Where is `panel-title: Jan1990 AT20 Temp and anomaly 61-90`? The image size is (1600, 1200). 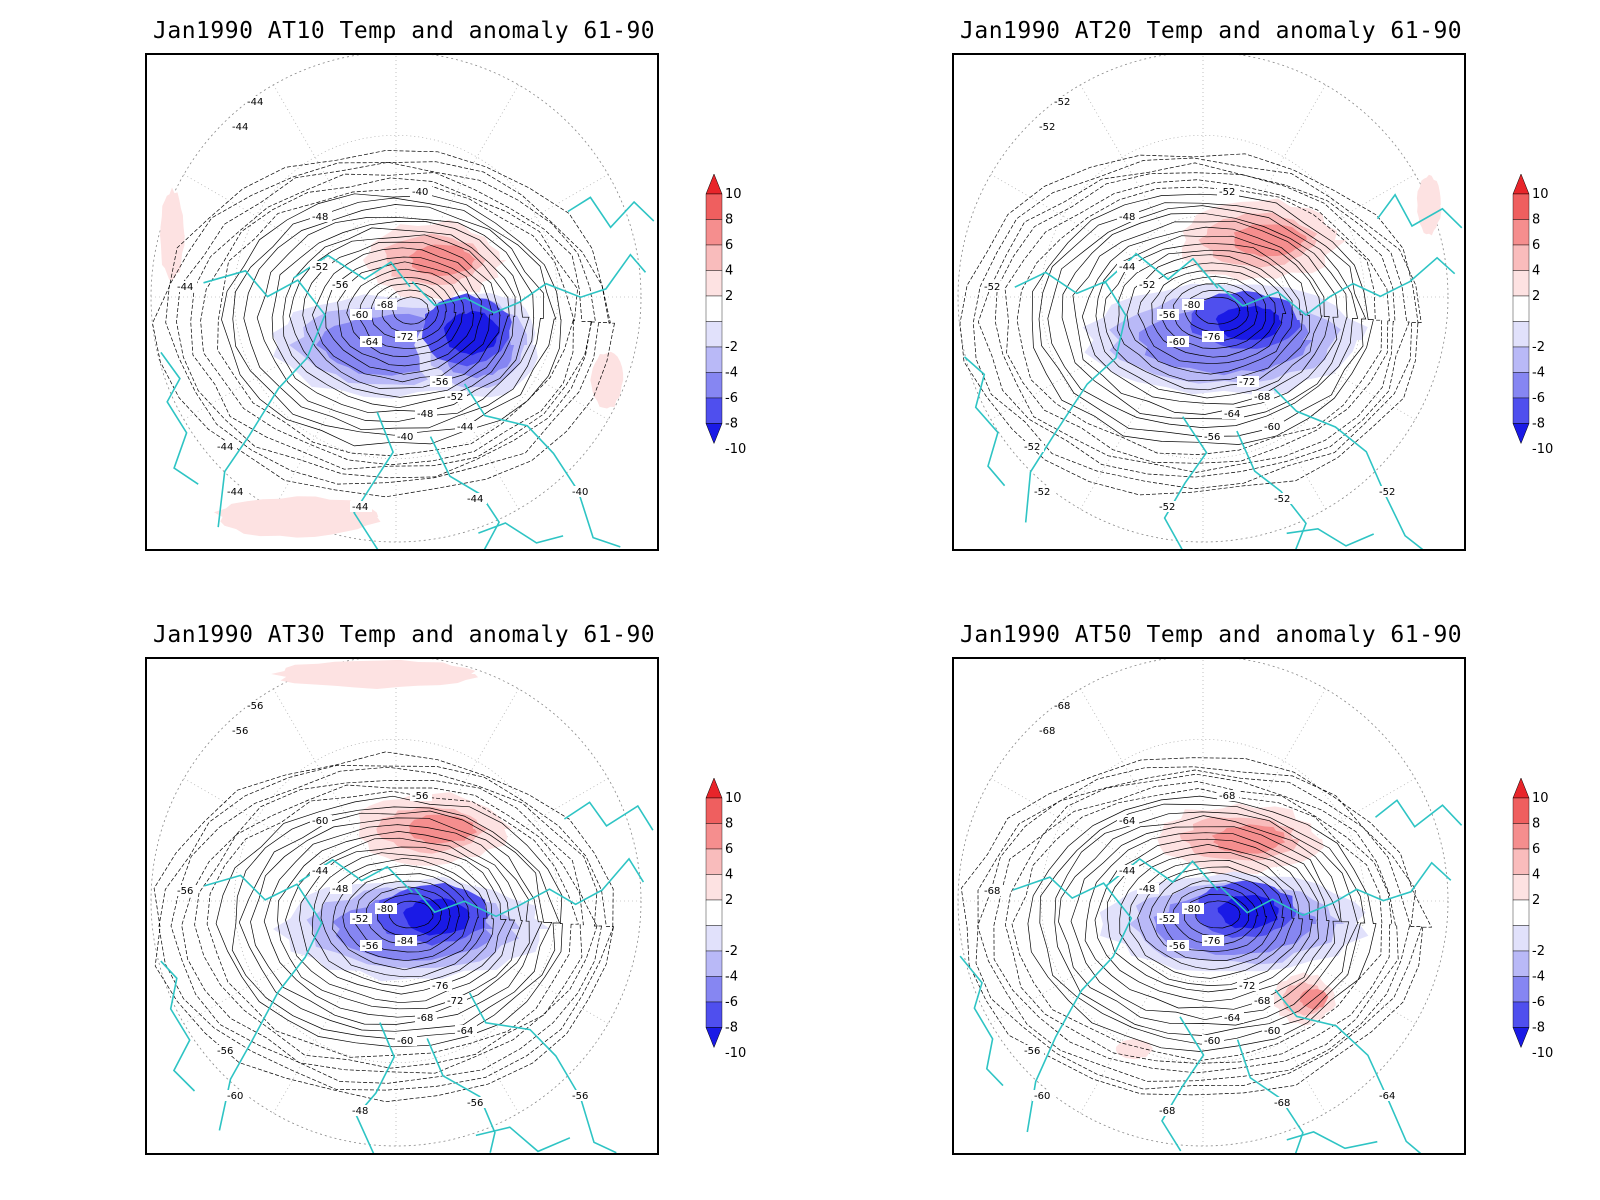
panel-title: Jan1990 AT20 Temp and anomaly 61-90 is located at coordinates (1211, 31).